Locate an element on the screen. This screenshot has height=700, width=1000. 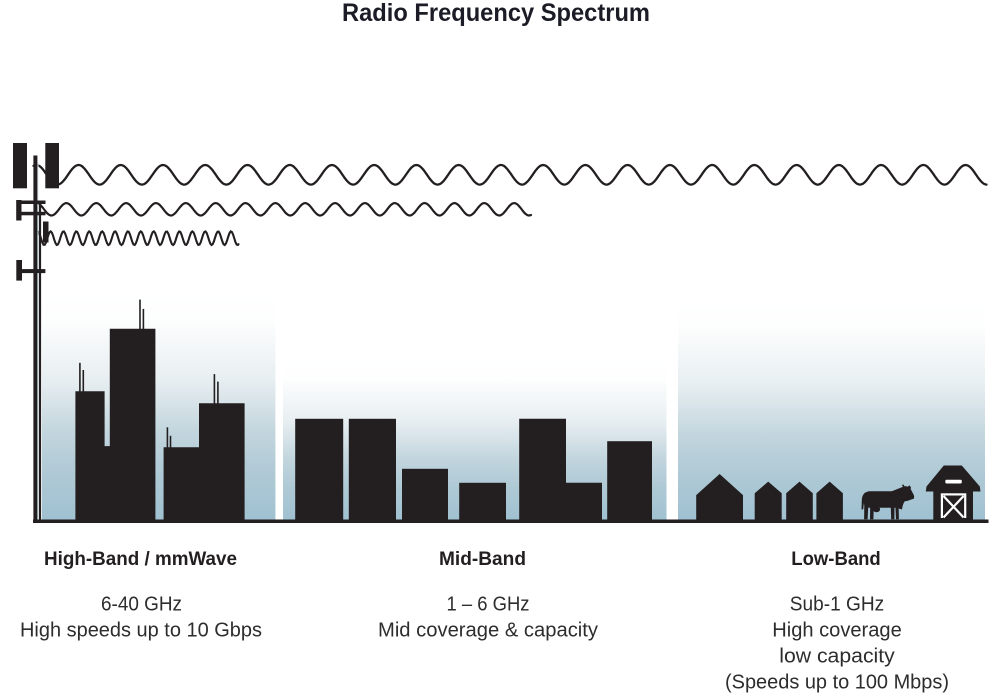
svg-text: low capacity is located at coordinates (837, 657).